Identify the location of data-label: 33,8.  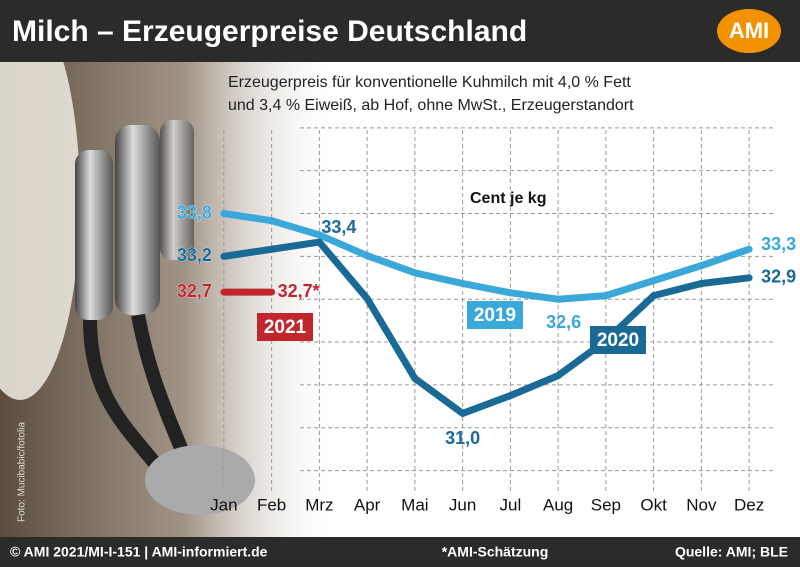
(194, 212).